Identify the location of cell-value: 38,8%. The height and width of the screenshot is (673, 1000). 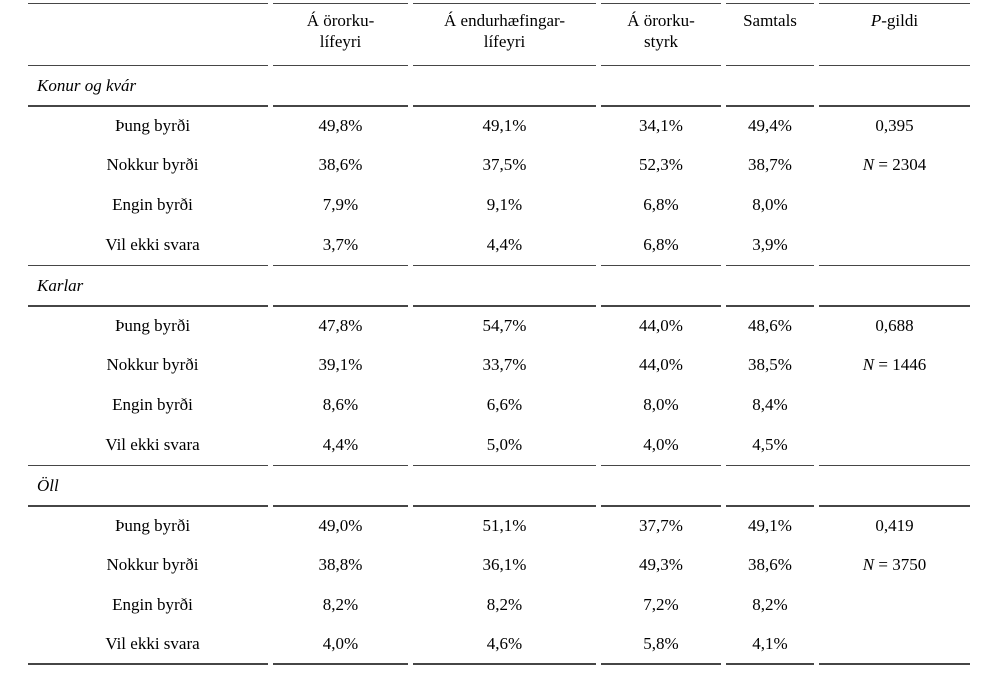
(340, 564).